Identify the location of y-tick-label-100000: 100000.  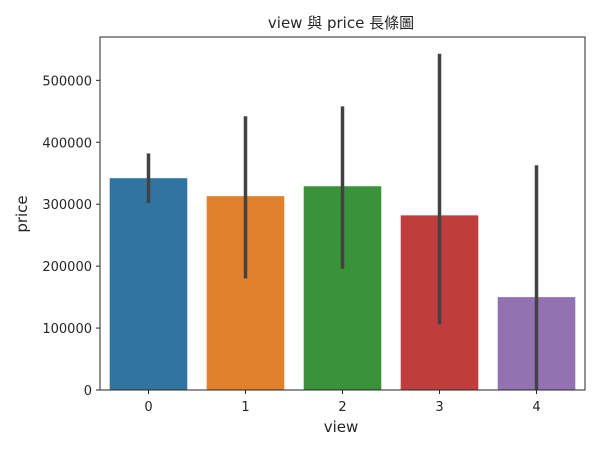
(67, 329).